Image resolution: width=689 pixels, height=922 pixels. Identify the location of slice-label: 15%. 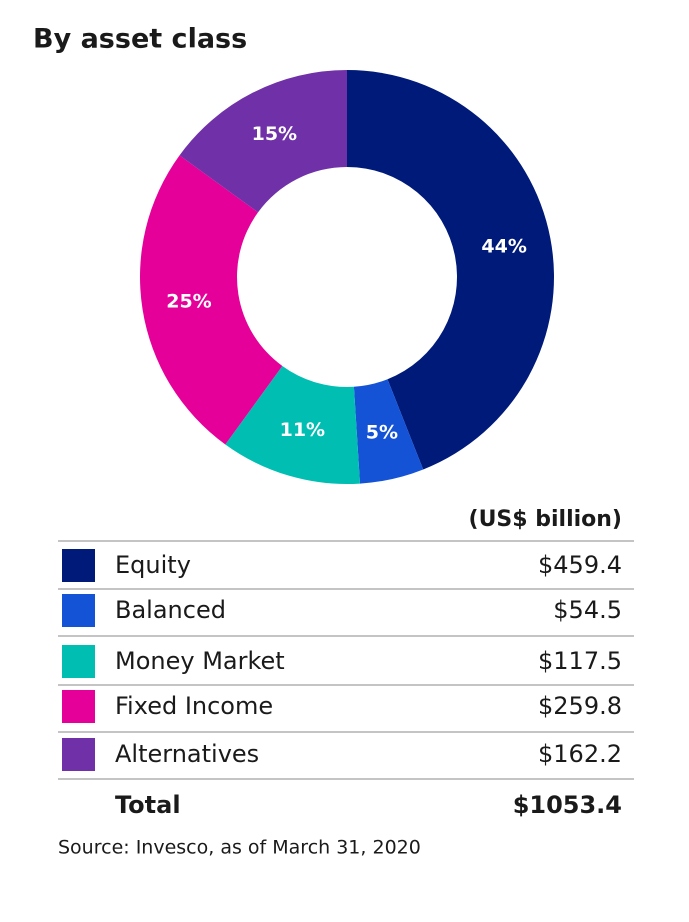
(274, 134).